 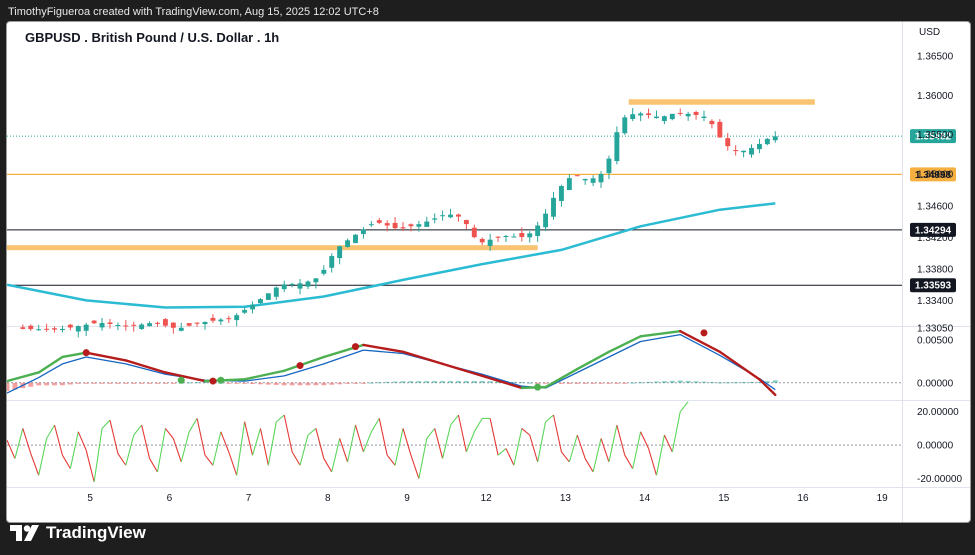 What do you see at coordinates (935, 238) in the screenshot?
I see `price-tick-label: 1.34200` at bounding box center [935, 238].